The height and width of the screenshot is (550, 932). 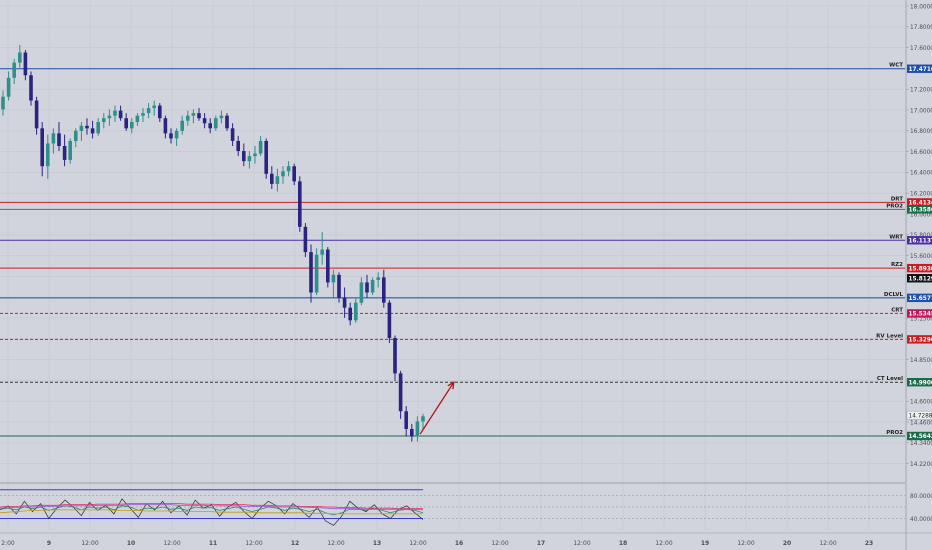 I want to click on level-label: WRT, so click(x=896, y=237).